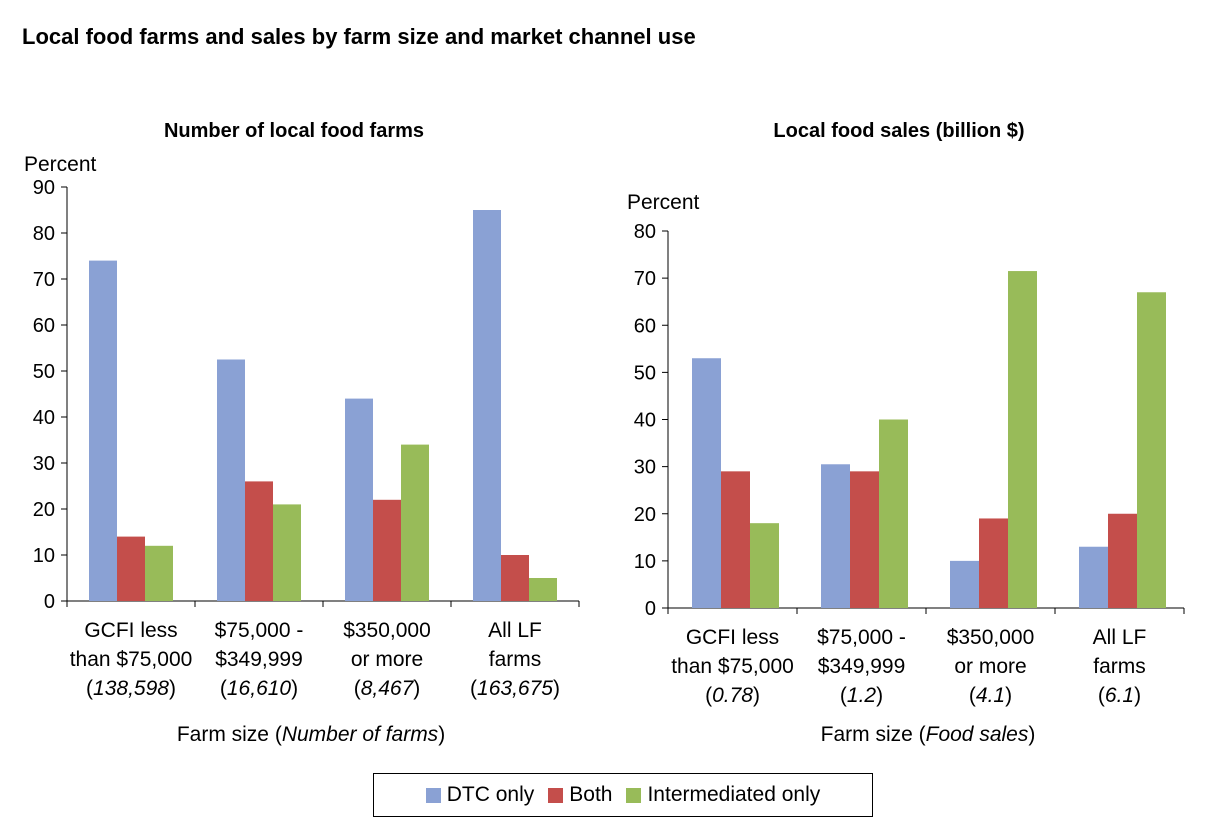 The height and width of the screenshot is (834, 1214). What do you see at coordinates (861, 695) in the screenshot?
I see `chart2-category-note: (1.2)` at bounding box center [861, 695].